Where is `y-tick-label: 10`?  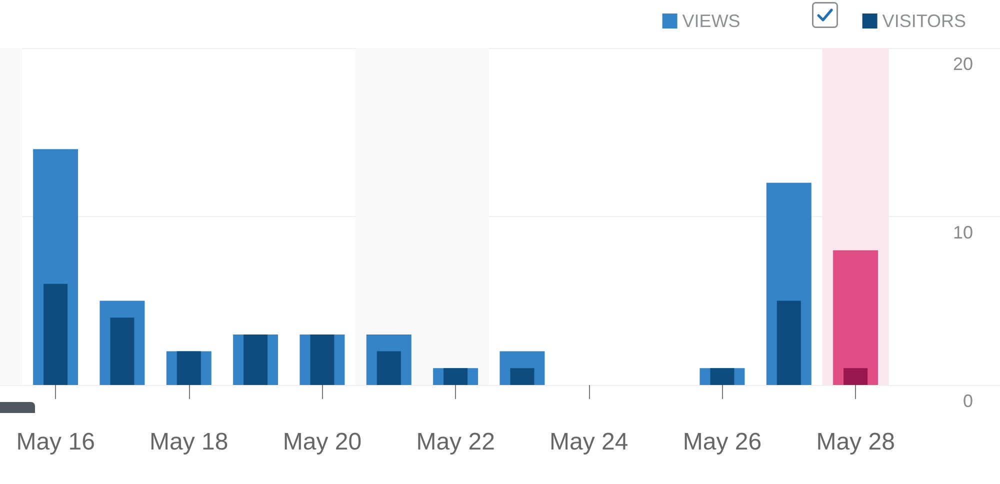
y-tick-label: 10 is located at coordinates (962, 232).